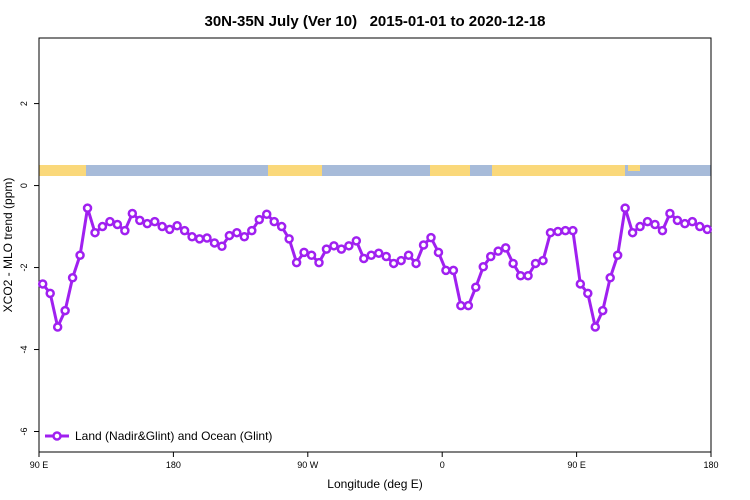 This screenshot has height=500, width=750. I want to click on y-tick-label: 0, so click(24, 185).